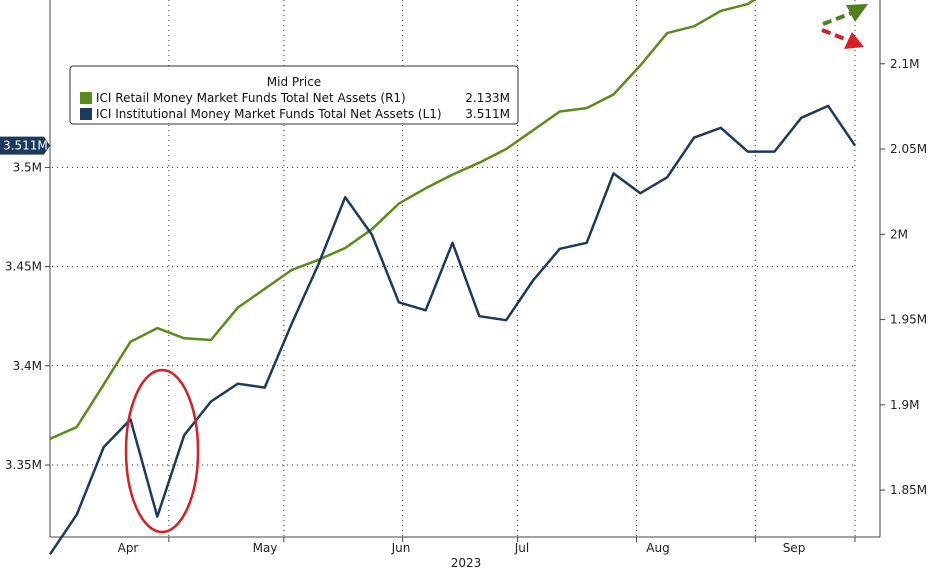 The height and width of the screenshot is (571, 931). I want to click on left-tick-label: 3.35M, so click(23, 465).